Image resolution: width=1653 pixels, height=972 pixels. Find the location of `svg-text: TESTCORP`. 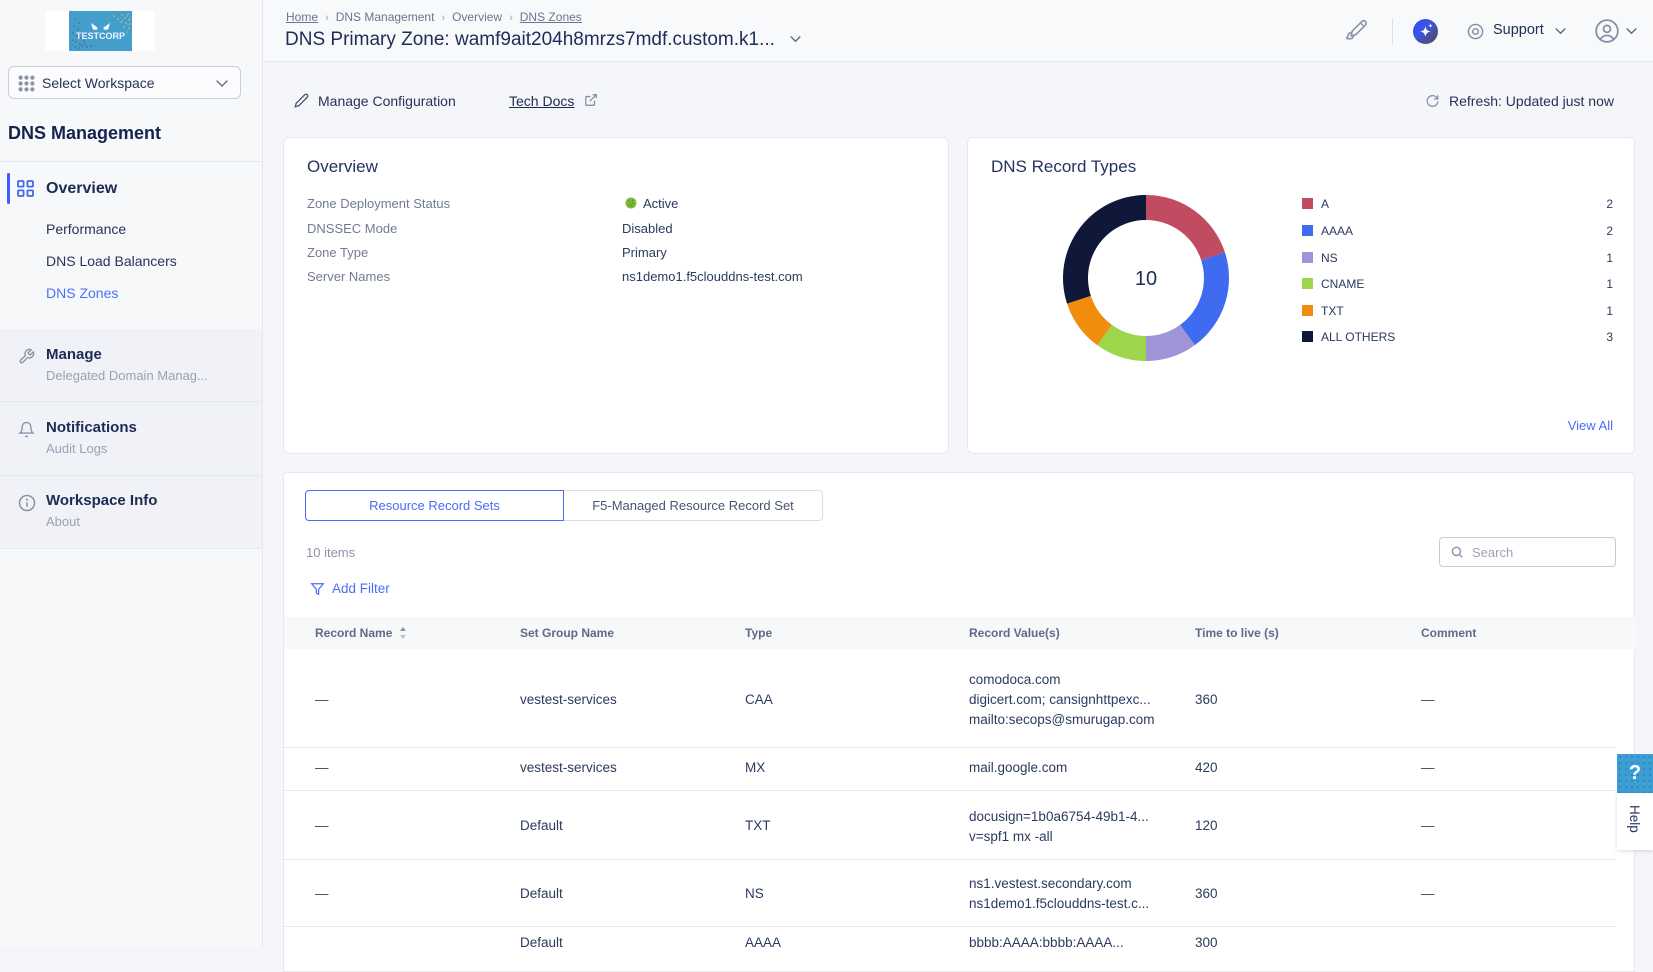

svg-text: TESTCORP is located at coordinates (100, 36).